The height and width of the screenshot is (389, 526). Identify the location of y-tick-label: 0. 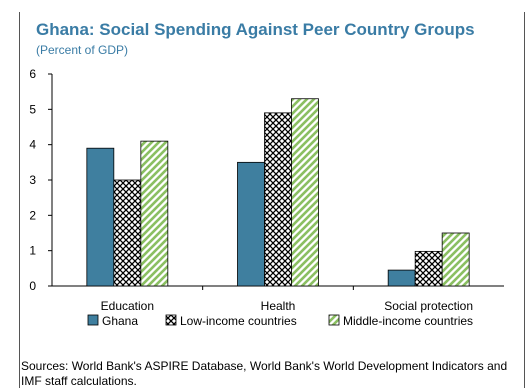
(32, 286).